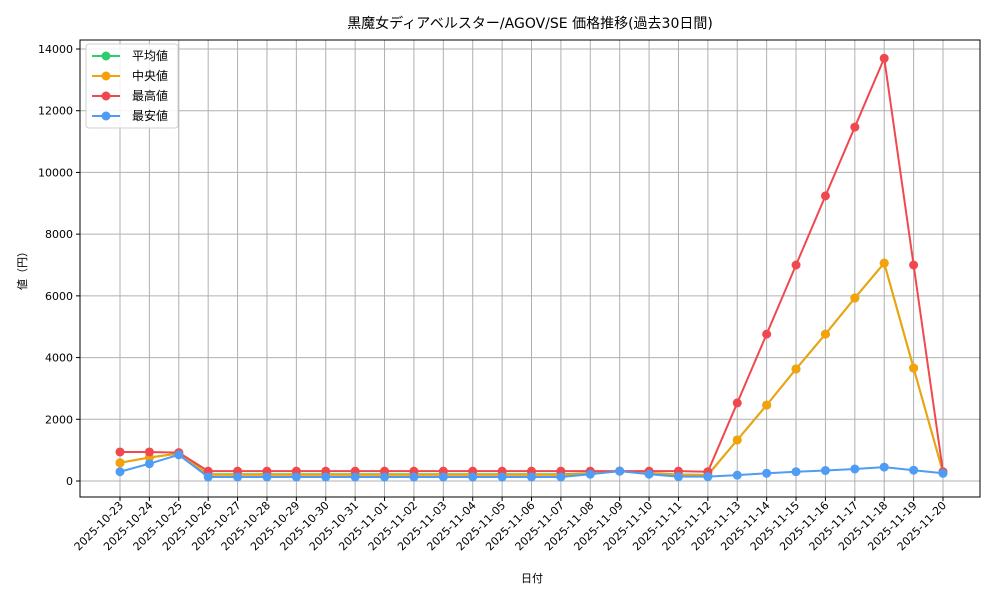  I want to click on chart-title: 黒魔女ディアベルスター/AGOV/SE 価格推移(過去30日間), so click(530, 23).